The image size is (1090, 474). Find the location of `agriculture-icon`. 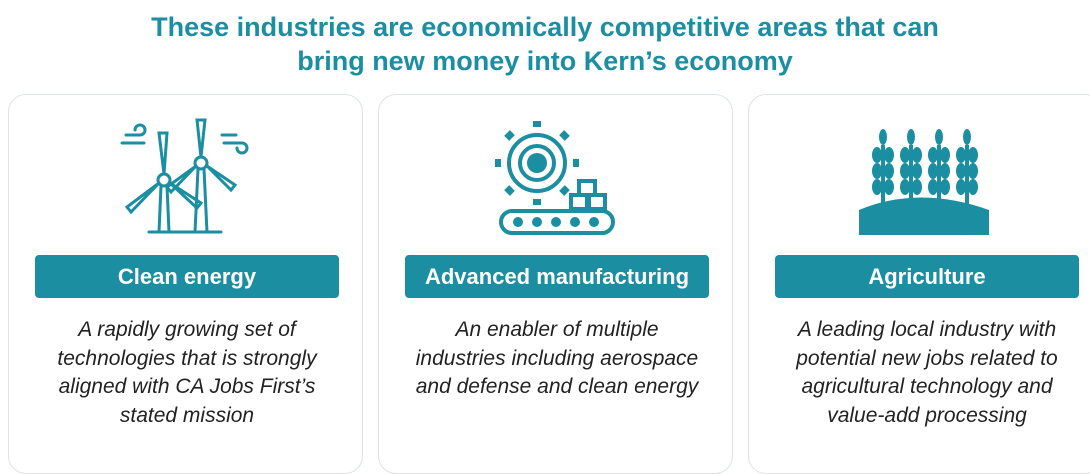

agriculture-icon is located at coordinates (924, 182).